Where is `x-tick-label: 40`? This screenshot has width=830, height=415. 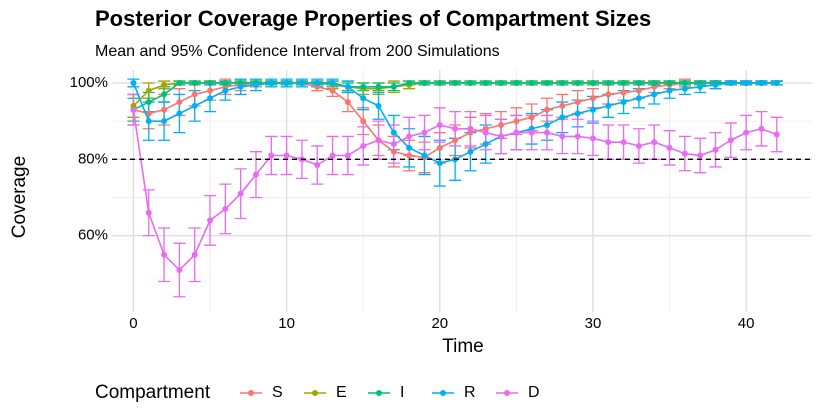
x-tick-label: 40 is located at coordinates (746, 323).